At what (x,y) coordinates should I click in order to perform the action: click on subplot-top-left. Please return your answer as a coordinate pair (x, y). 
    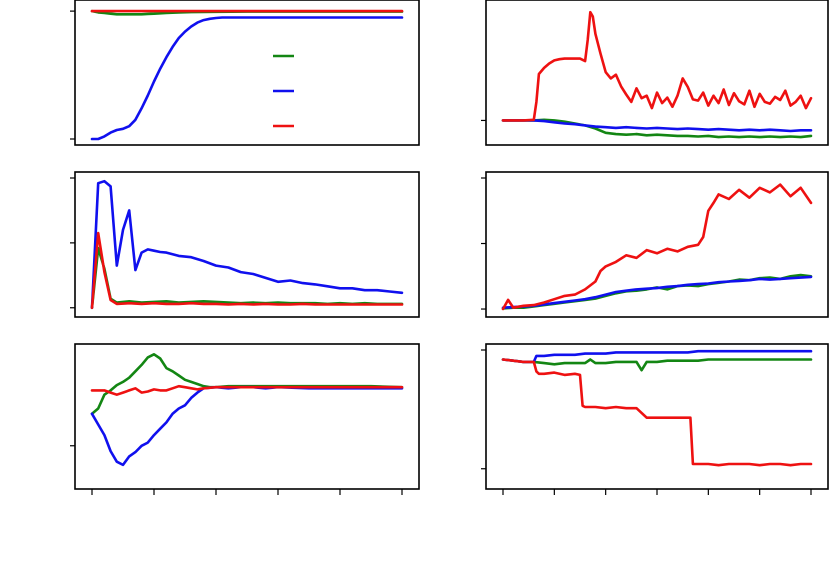
    Looking at the image, I should click on (245, 73).